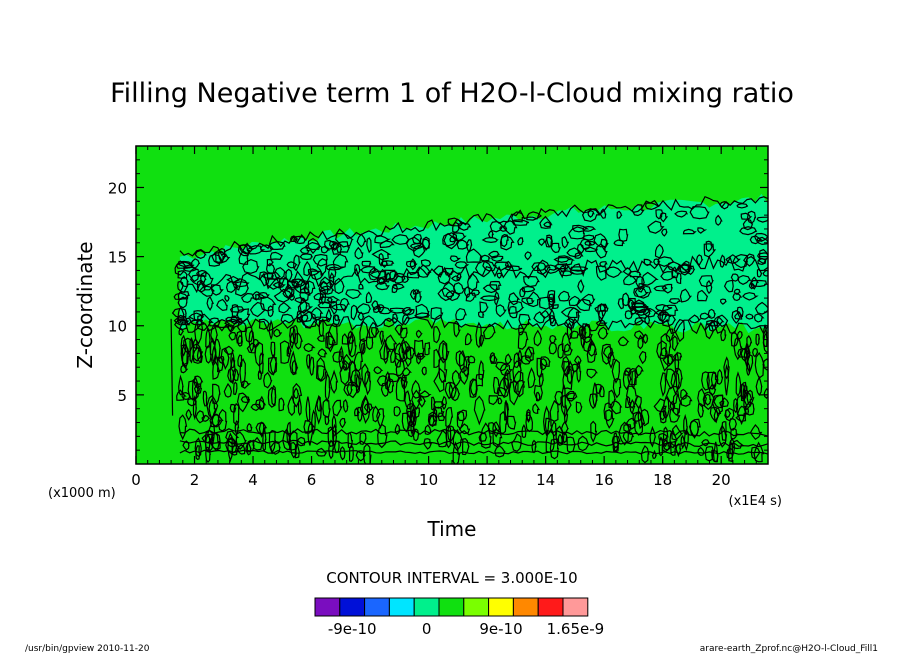  Describe the element at coordinates (426, 607) in the screenshot. I see `colorbar-swatch` at that location.